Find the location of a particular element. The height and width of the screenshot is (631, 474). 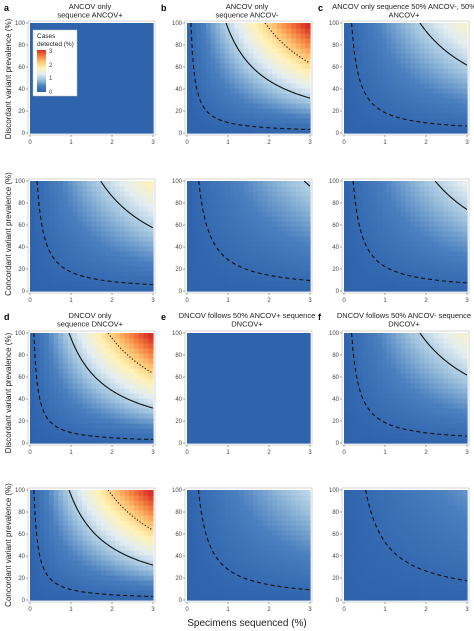

x-tick-label: 3 is located at coordinates (310, 143).